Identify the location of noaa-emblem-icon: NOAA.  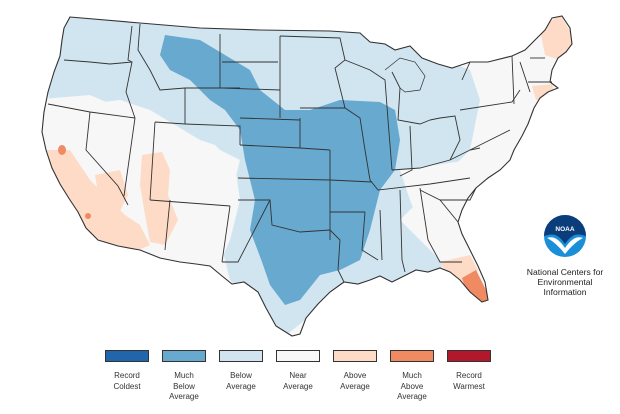
(565, 236).